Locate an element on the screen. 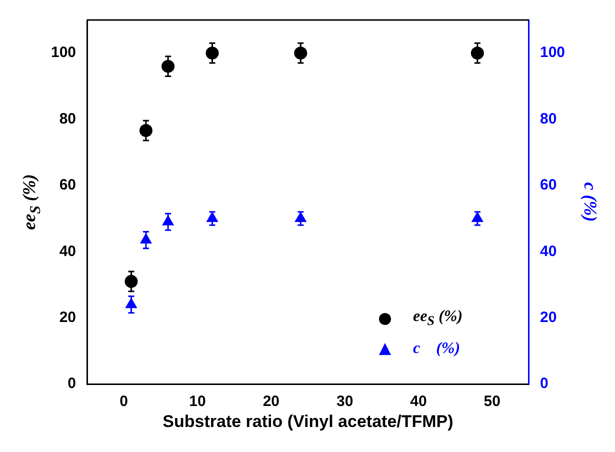 Image resolution: width=615 pixels, height=452 pixels. x-tick-label: 40 is located at coordinates (418, 401).